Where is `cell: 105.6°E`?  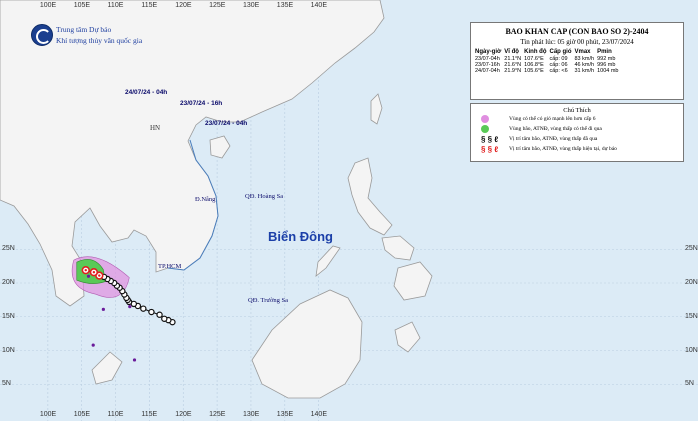
cell: 105.6°E is located at coordinates (534, 71).